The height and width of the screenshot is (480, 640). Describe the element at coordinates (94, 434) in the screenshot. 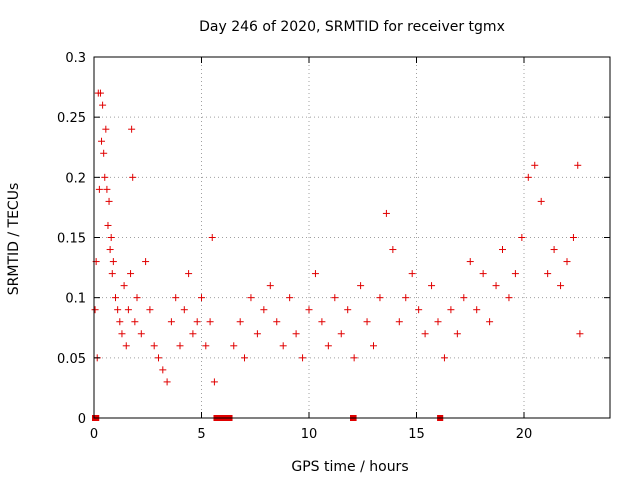

I see `x-tick-label: 0` at that location.